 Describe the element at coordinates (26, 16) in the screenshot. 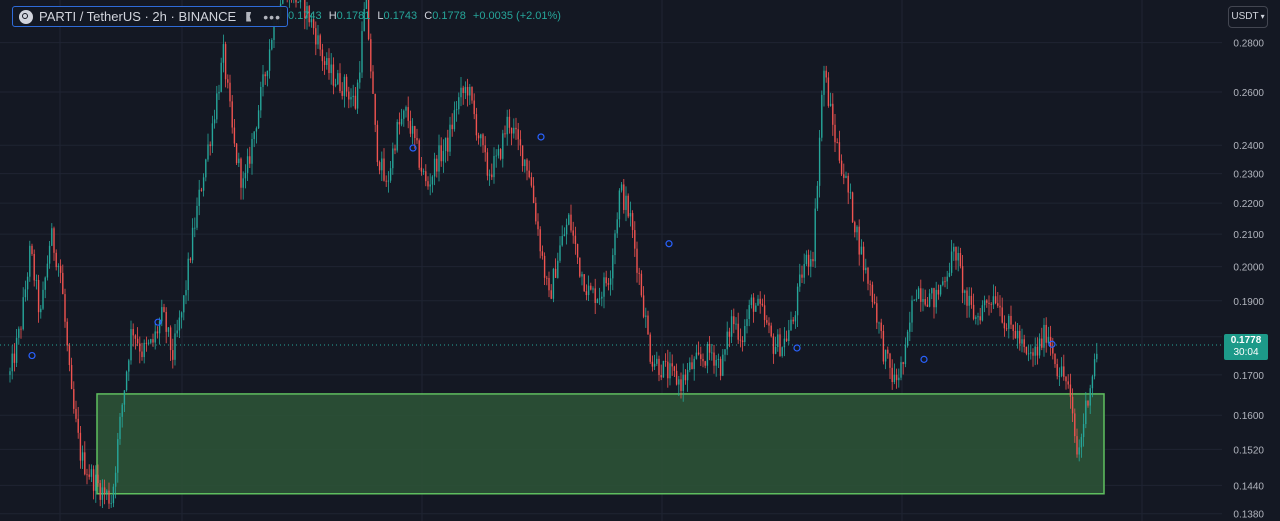

I see `symbol-logo-icon` at that location.